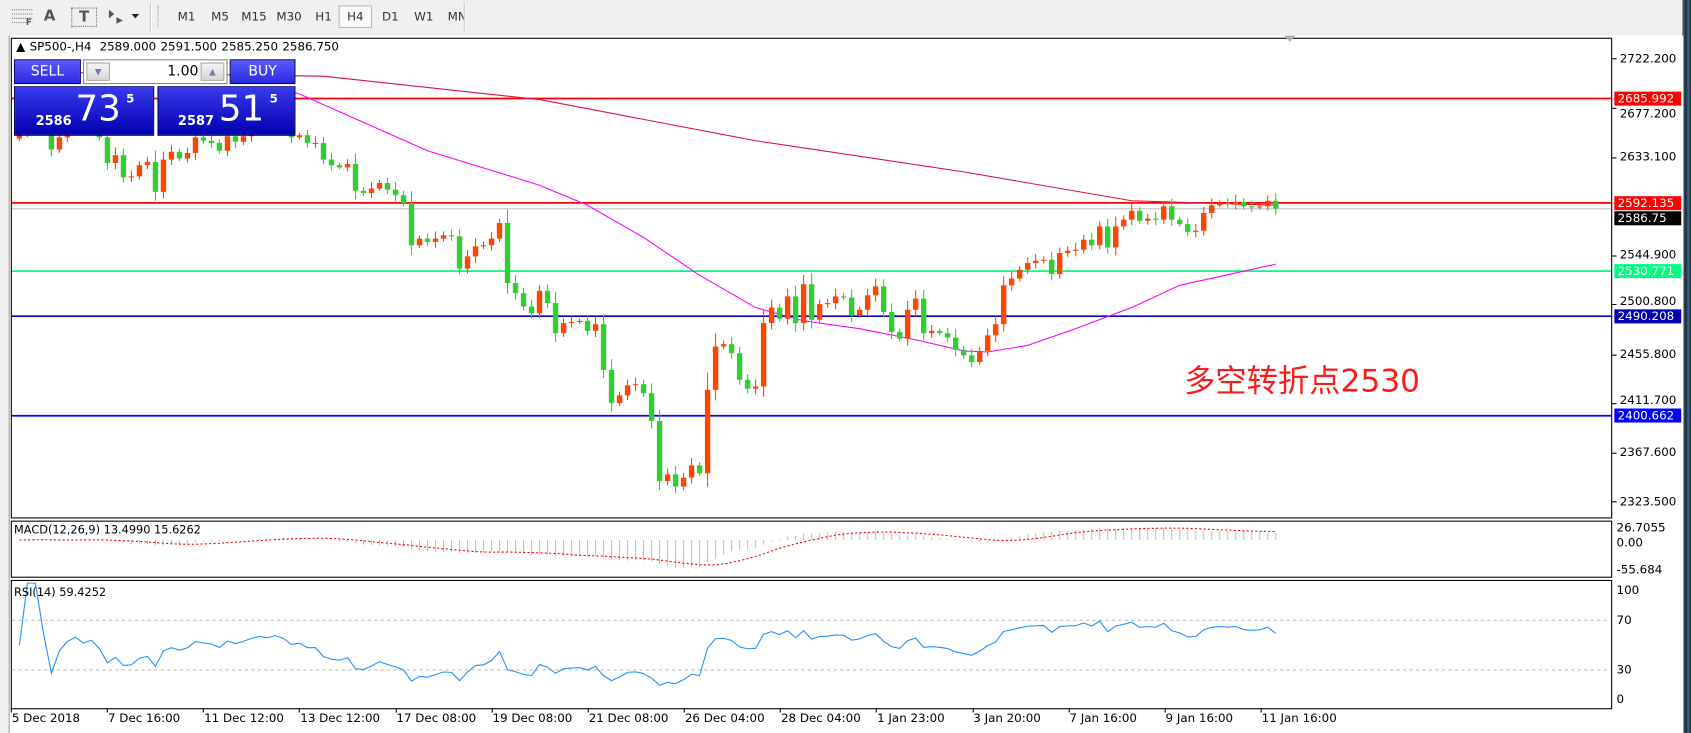 This screenshot has height=733, width=1691. What do you see at coordinates (183, 71) in the screenshot?
I see `lot-size-input: 1.00` at bounding box center [183, 71].